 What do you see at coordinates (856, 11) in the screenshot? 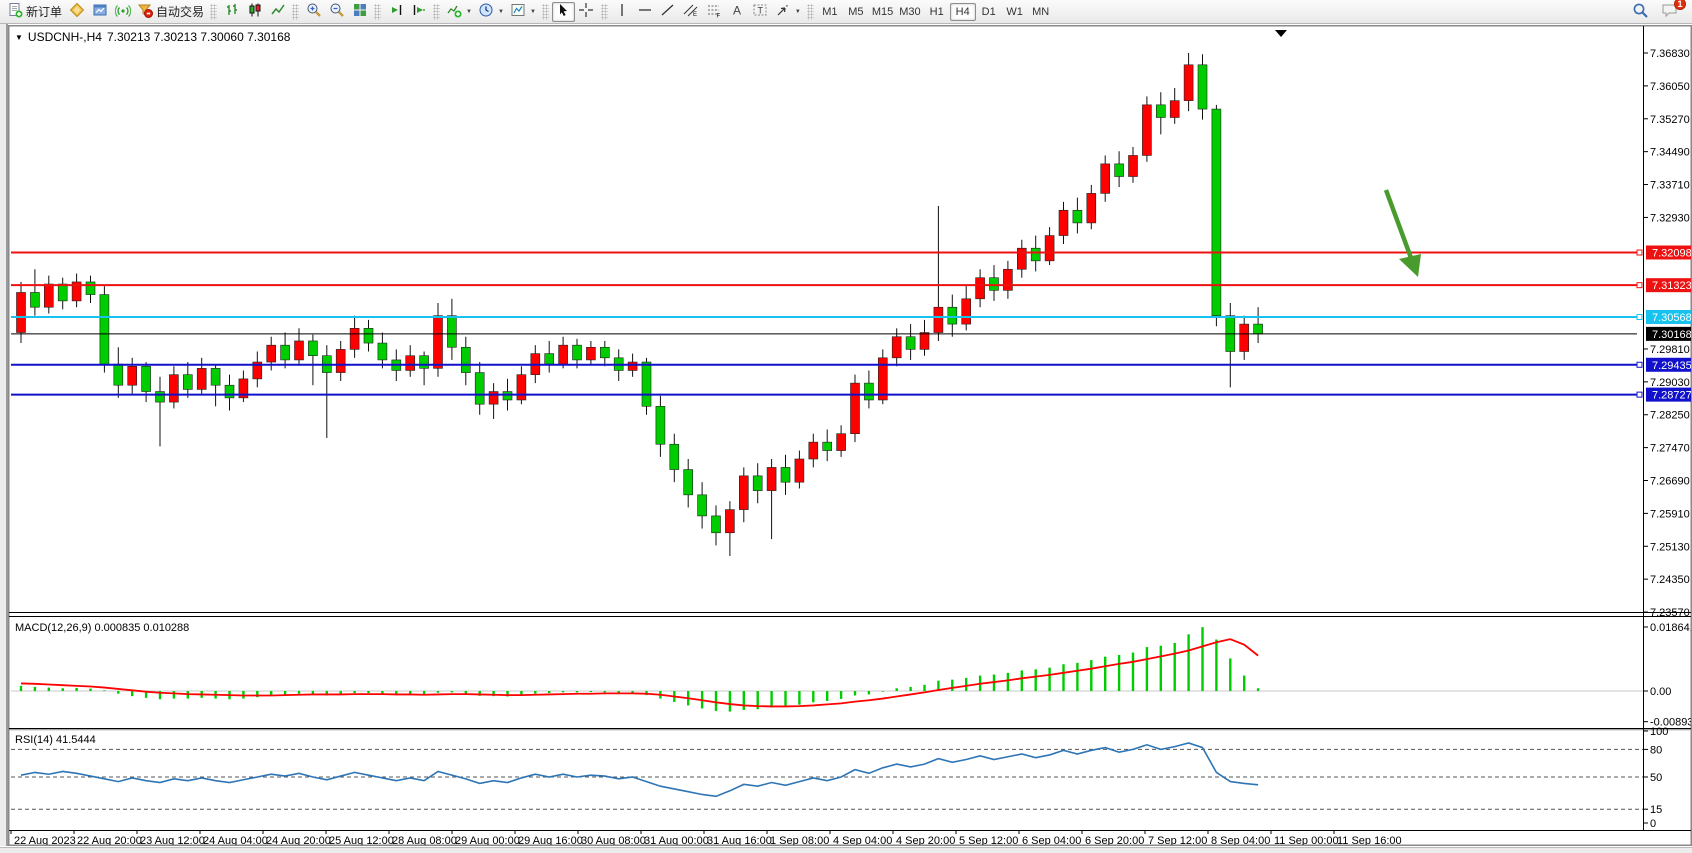
I see `timeframe-m5: M5` at bounding box center [856, 11].